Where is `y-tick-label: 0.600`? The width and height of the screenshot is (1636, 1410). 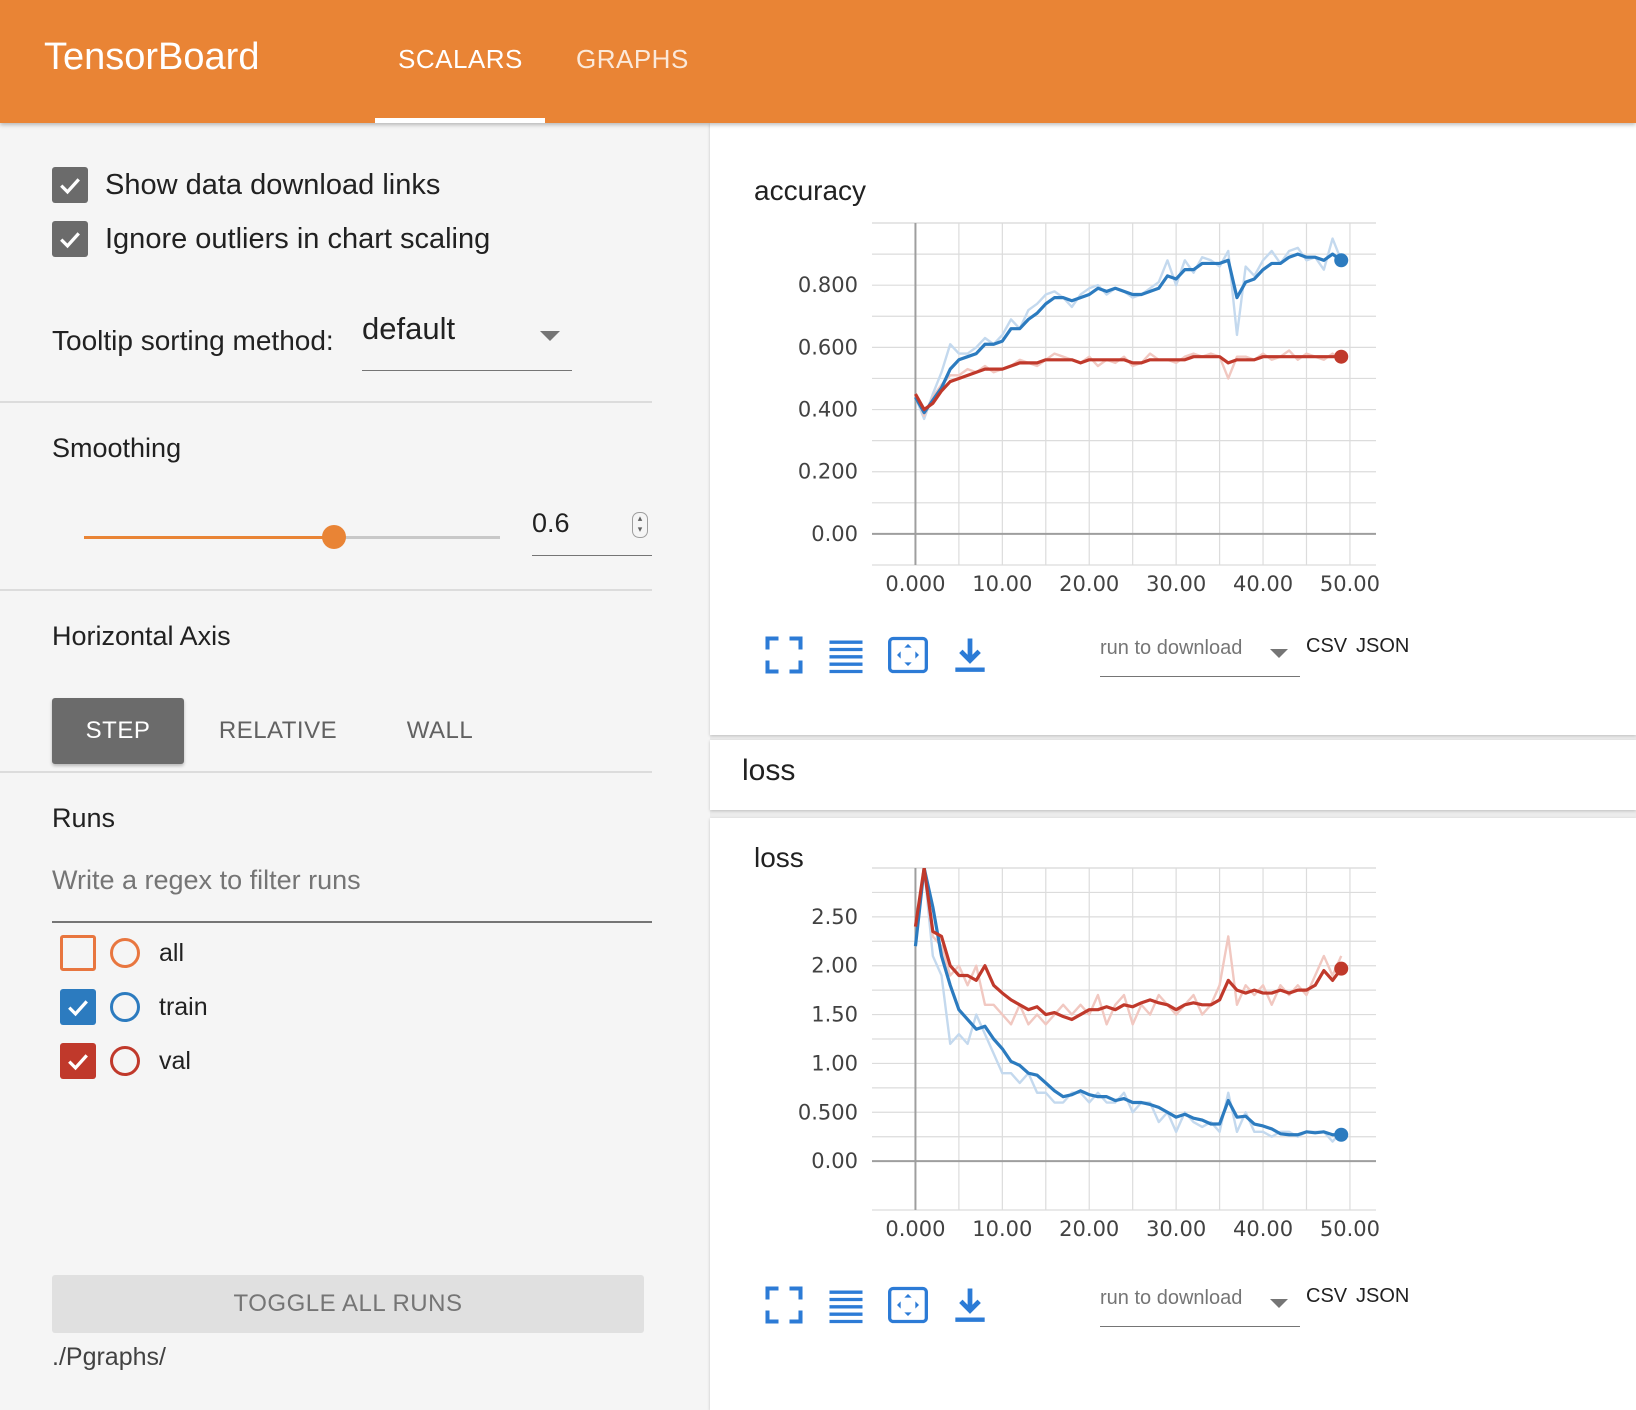
y-tick-label: 0.600 is located at coordinates (828, 347).